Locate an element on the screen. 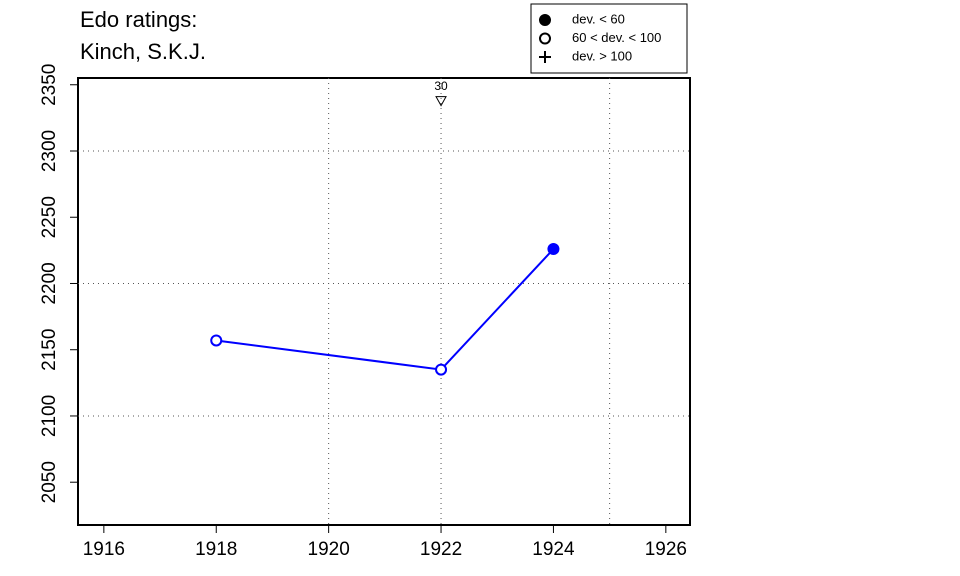 This screenshot has width=960, height=576. x-tick-label: 1924 is located at coordinates (553, 549).